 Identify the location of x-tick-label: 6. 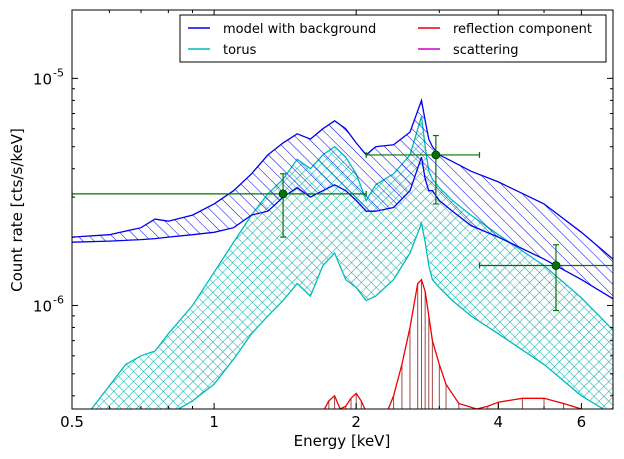
(582, 422).